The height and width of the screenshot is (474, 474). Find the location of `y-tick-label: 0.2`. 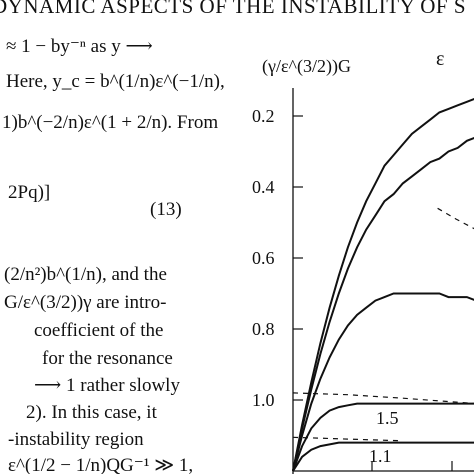

y-tick-label: 0.2 is located at coordinates (263, 116).